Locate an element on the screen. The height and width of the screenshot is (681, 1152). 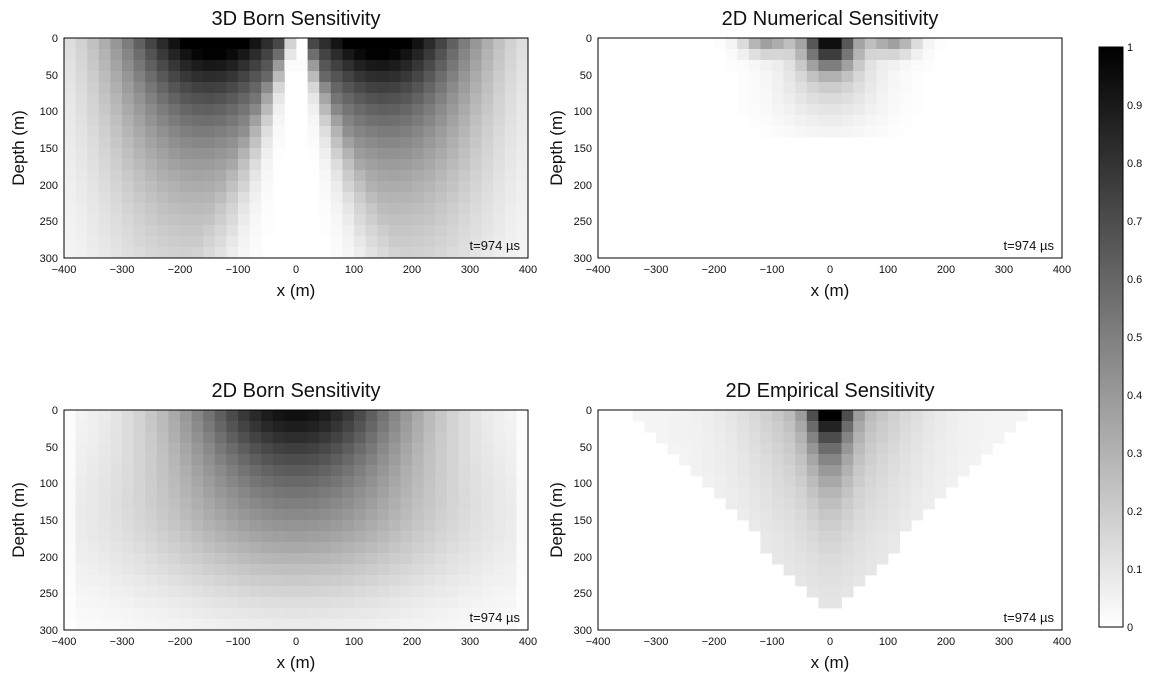
y-tick-label: 300 is located at coordinates (49, 259).